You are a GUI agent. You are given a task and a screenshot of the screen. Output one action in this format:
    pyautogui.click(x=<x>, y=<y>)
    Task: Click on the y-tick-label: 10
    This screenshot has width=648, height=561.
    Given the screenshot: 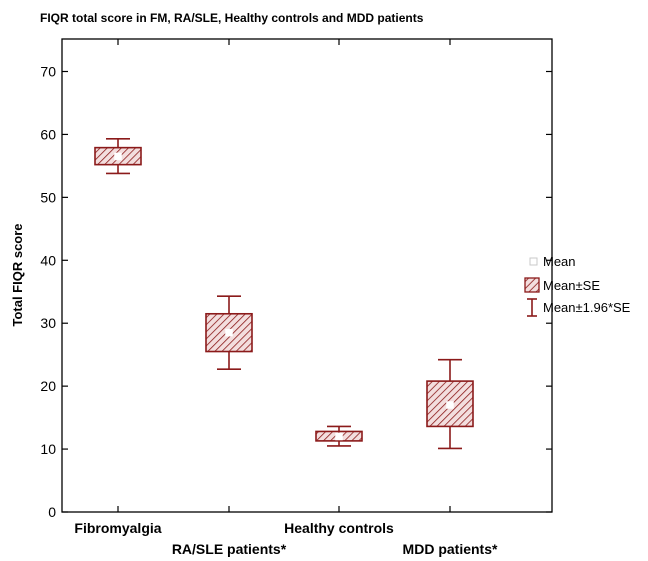 What is the action you would take?
    pyautogui.click(x=48, y=449)
    